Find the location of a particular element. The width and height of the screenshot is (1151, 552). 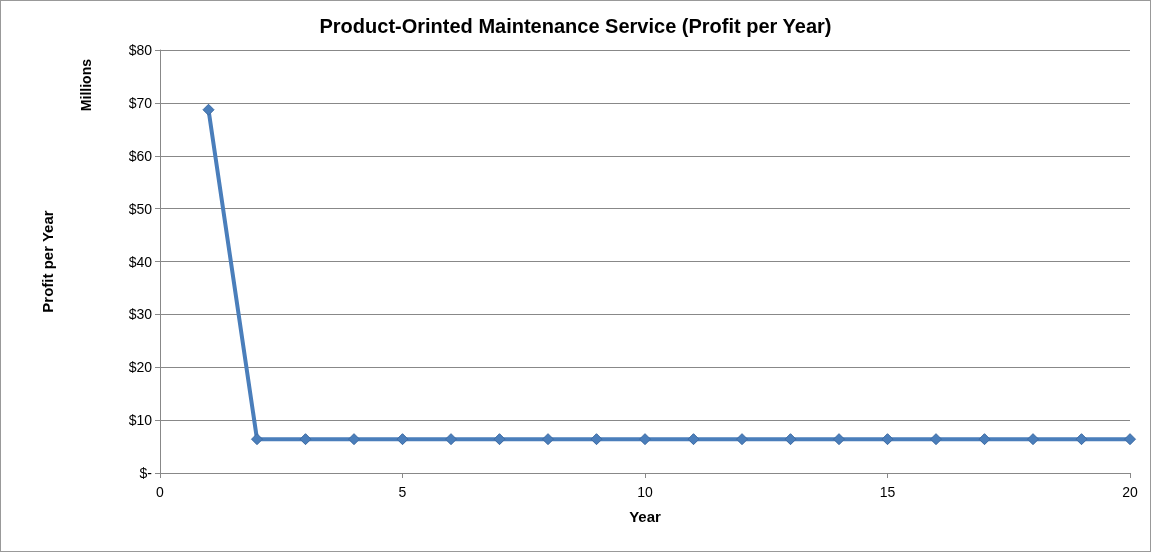

y-tick-label: $30 is located at coordinates (140, 314).